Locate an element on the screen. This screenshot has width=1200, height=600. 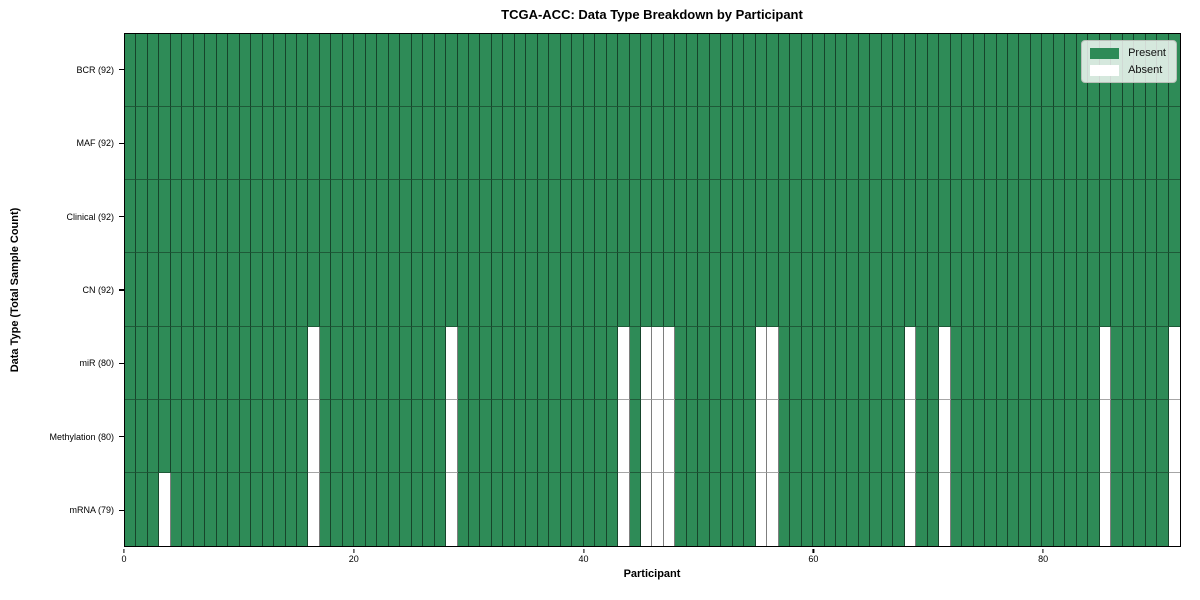
legend-swatch-present-icon is located at coordinates (1105, 53).